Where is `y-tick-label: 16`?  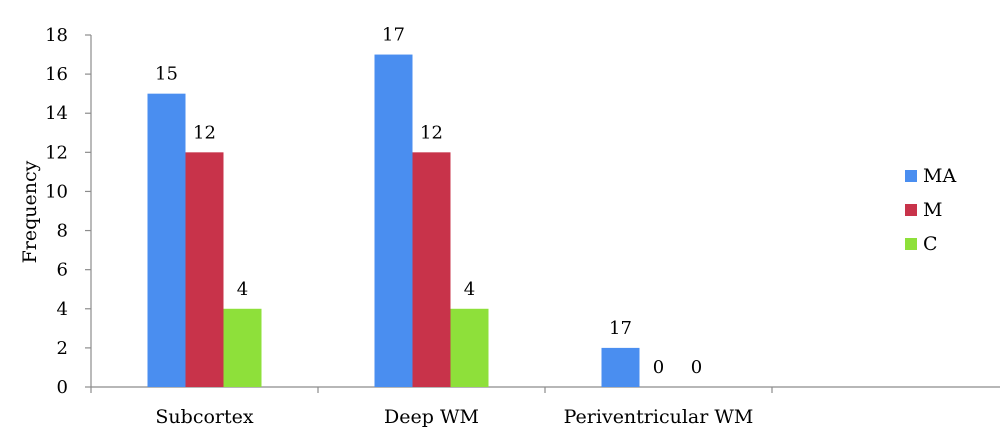 y-tick-label: 16 is located at coordinates (56, 74).